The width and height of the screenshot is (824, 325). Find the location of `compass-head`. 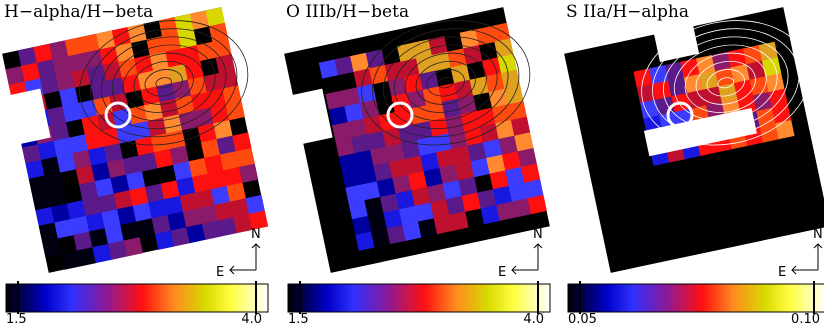

compass-head is located at coordinates (245, 259).